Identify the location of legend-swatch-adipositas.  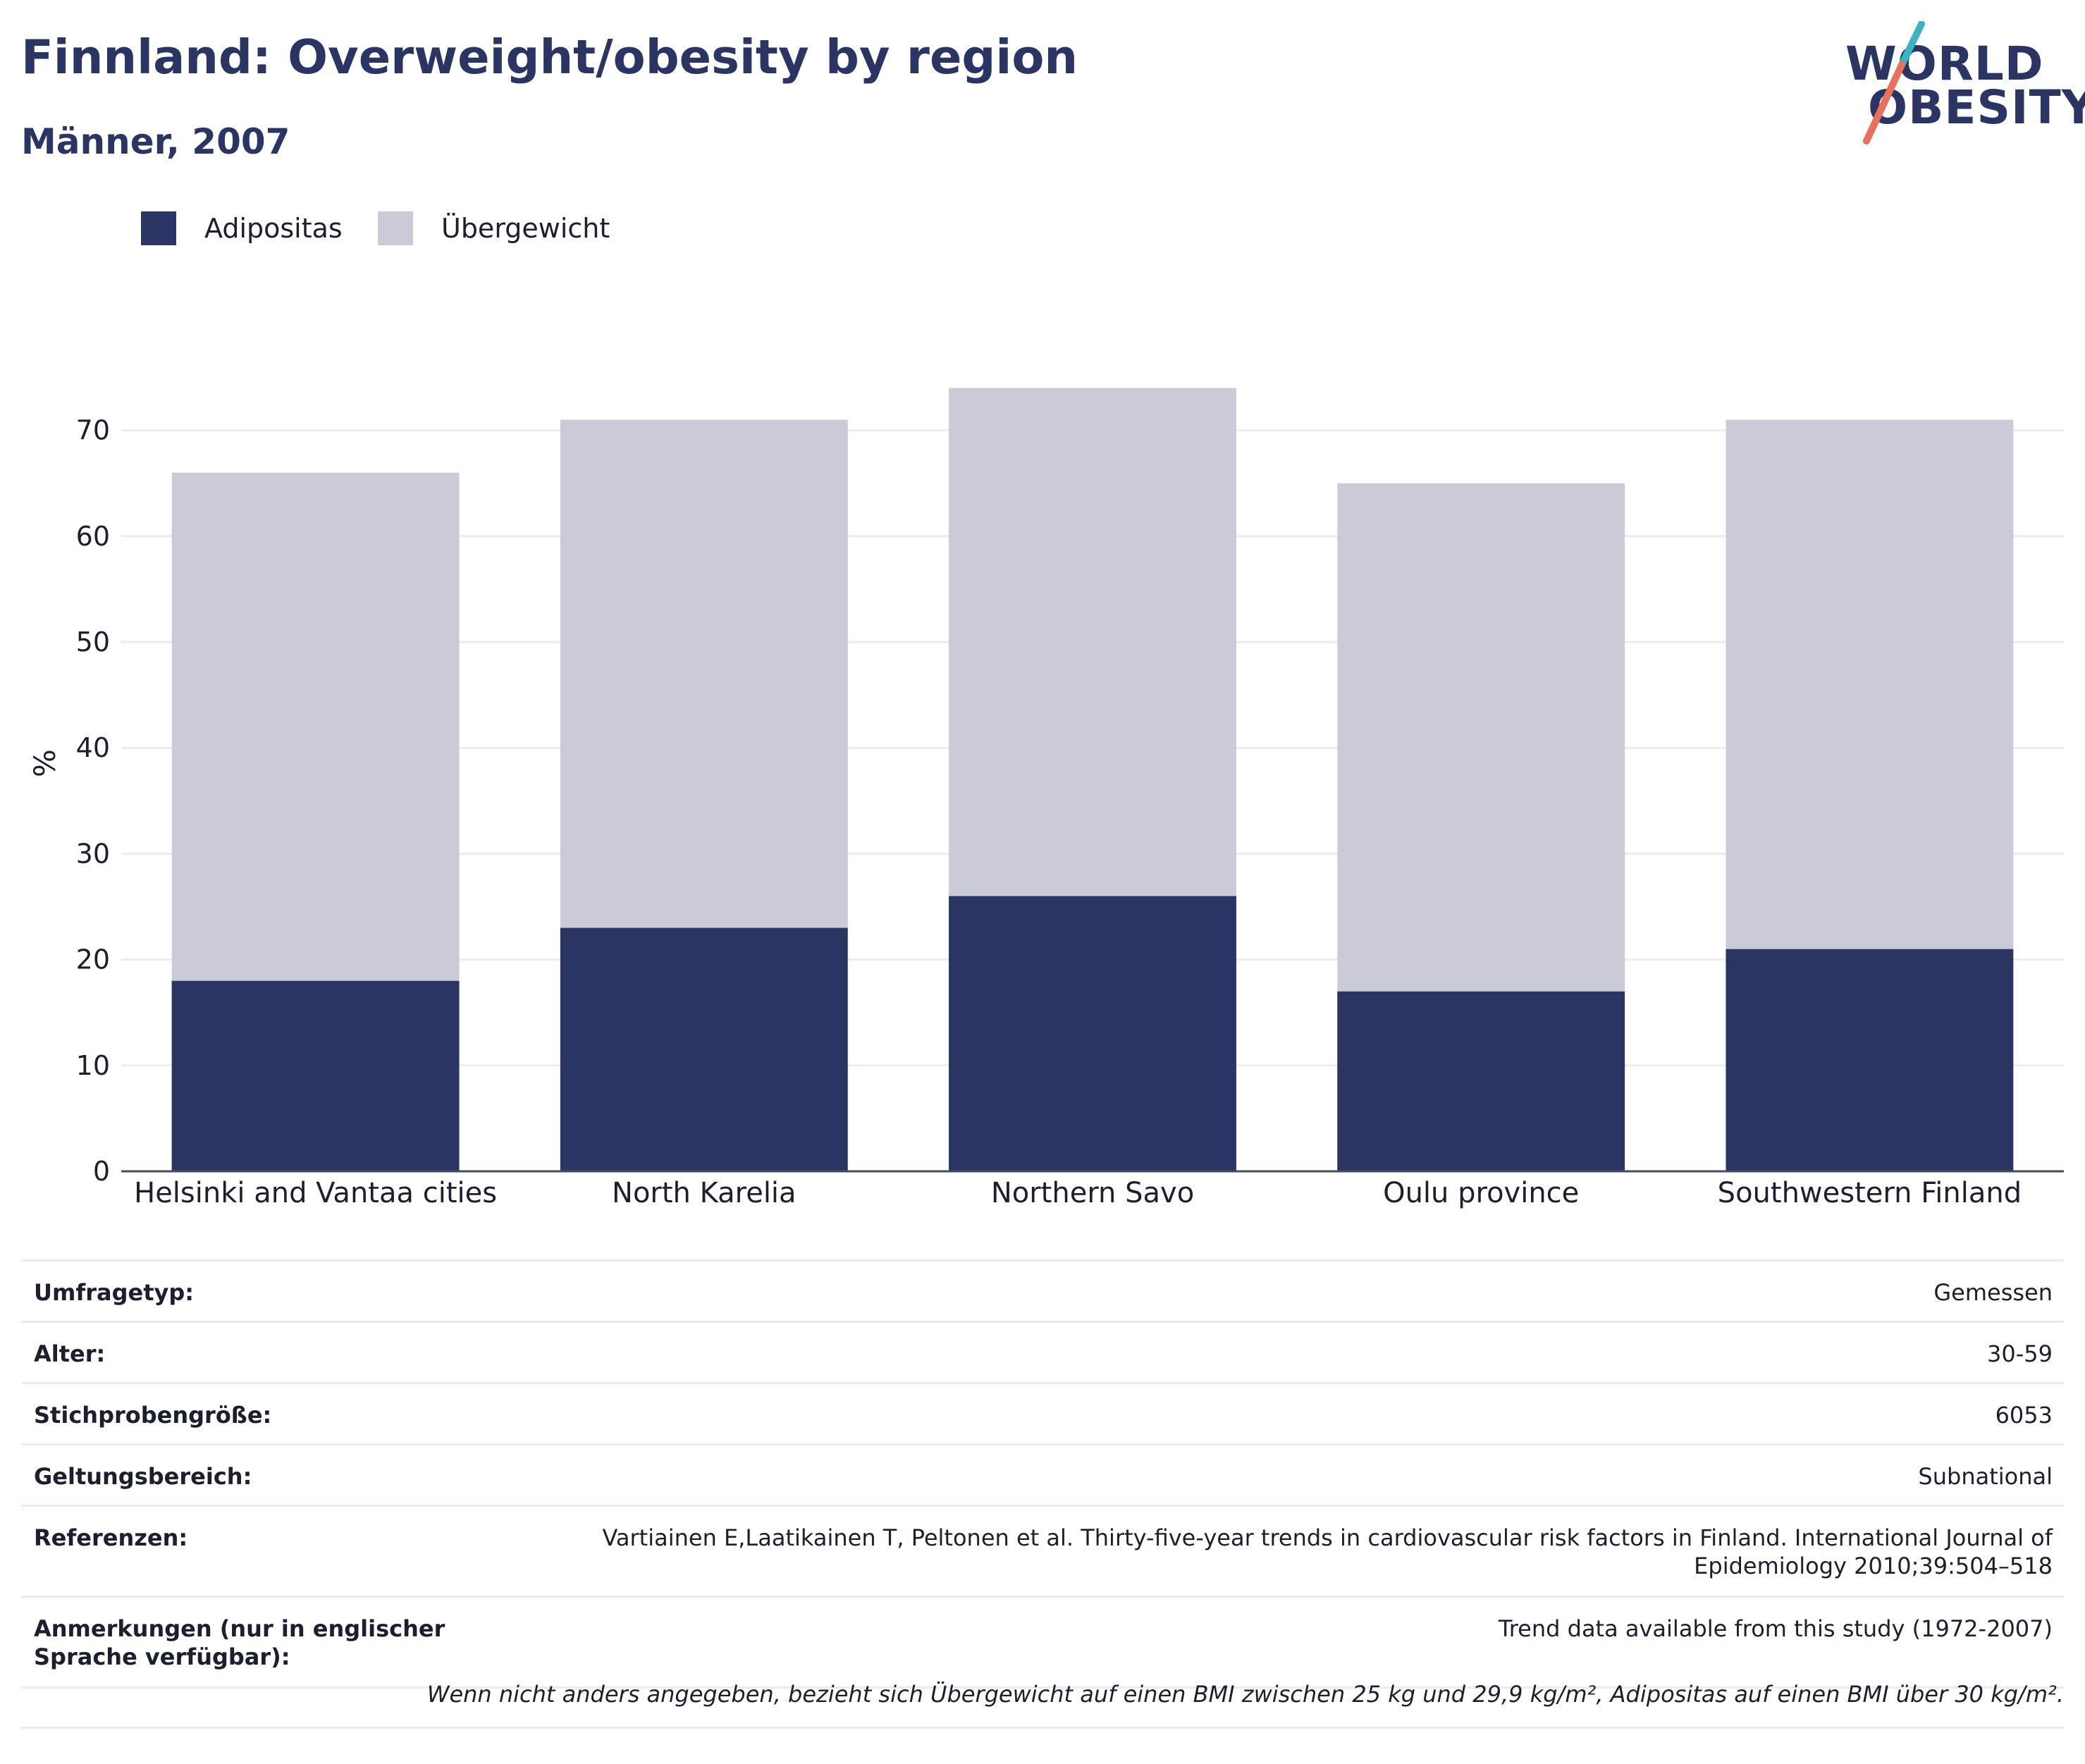
(158, 228).